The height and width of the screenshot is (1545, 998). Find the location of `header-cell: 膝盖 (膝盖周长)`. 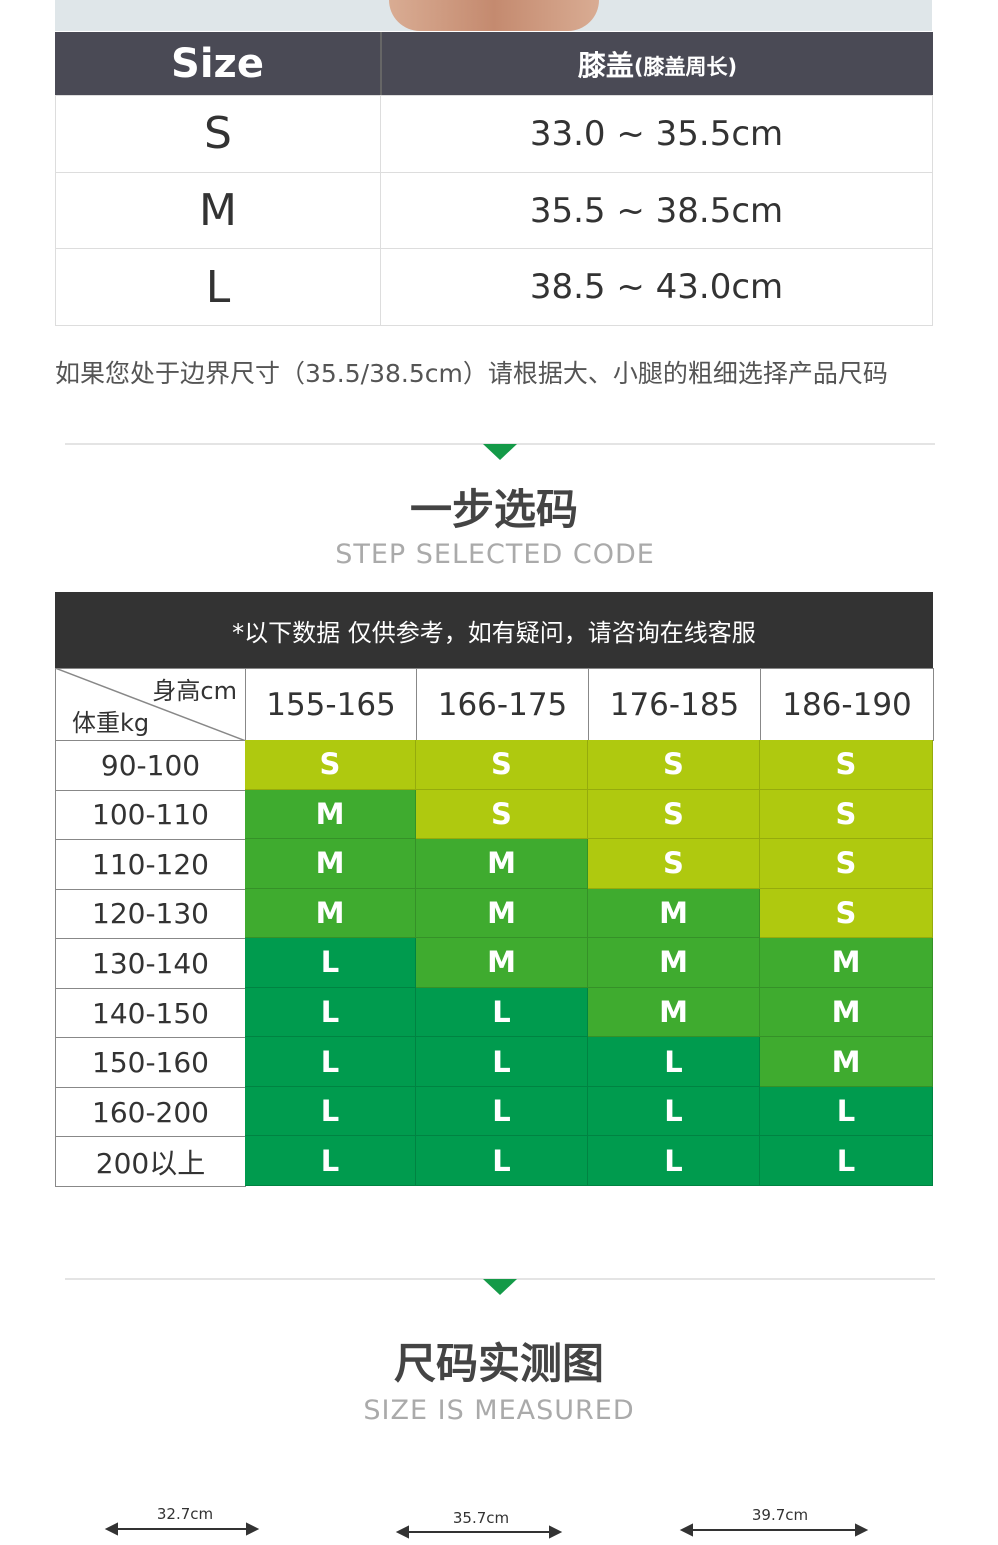

header-cell: 膝盖 (膝盖周长) is located at coordinates (656, 63).